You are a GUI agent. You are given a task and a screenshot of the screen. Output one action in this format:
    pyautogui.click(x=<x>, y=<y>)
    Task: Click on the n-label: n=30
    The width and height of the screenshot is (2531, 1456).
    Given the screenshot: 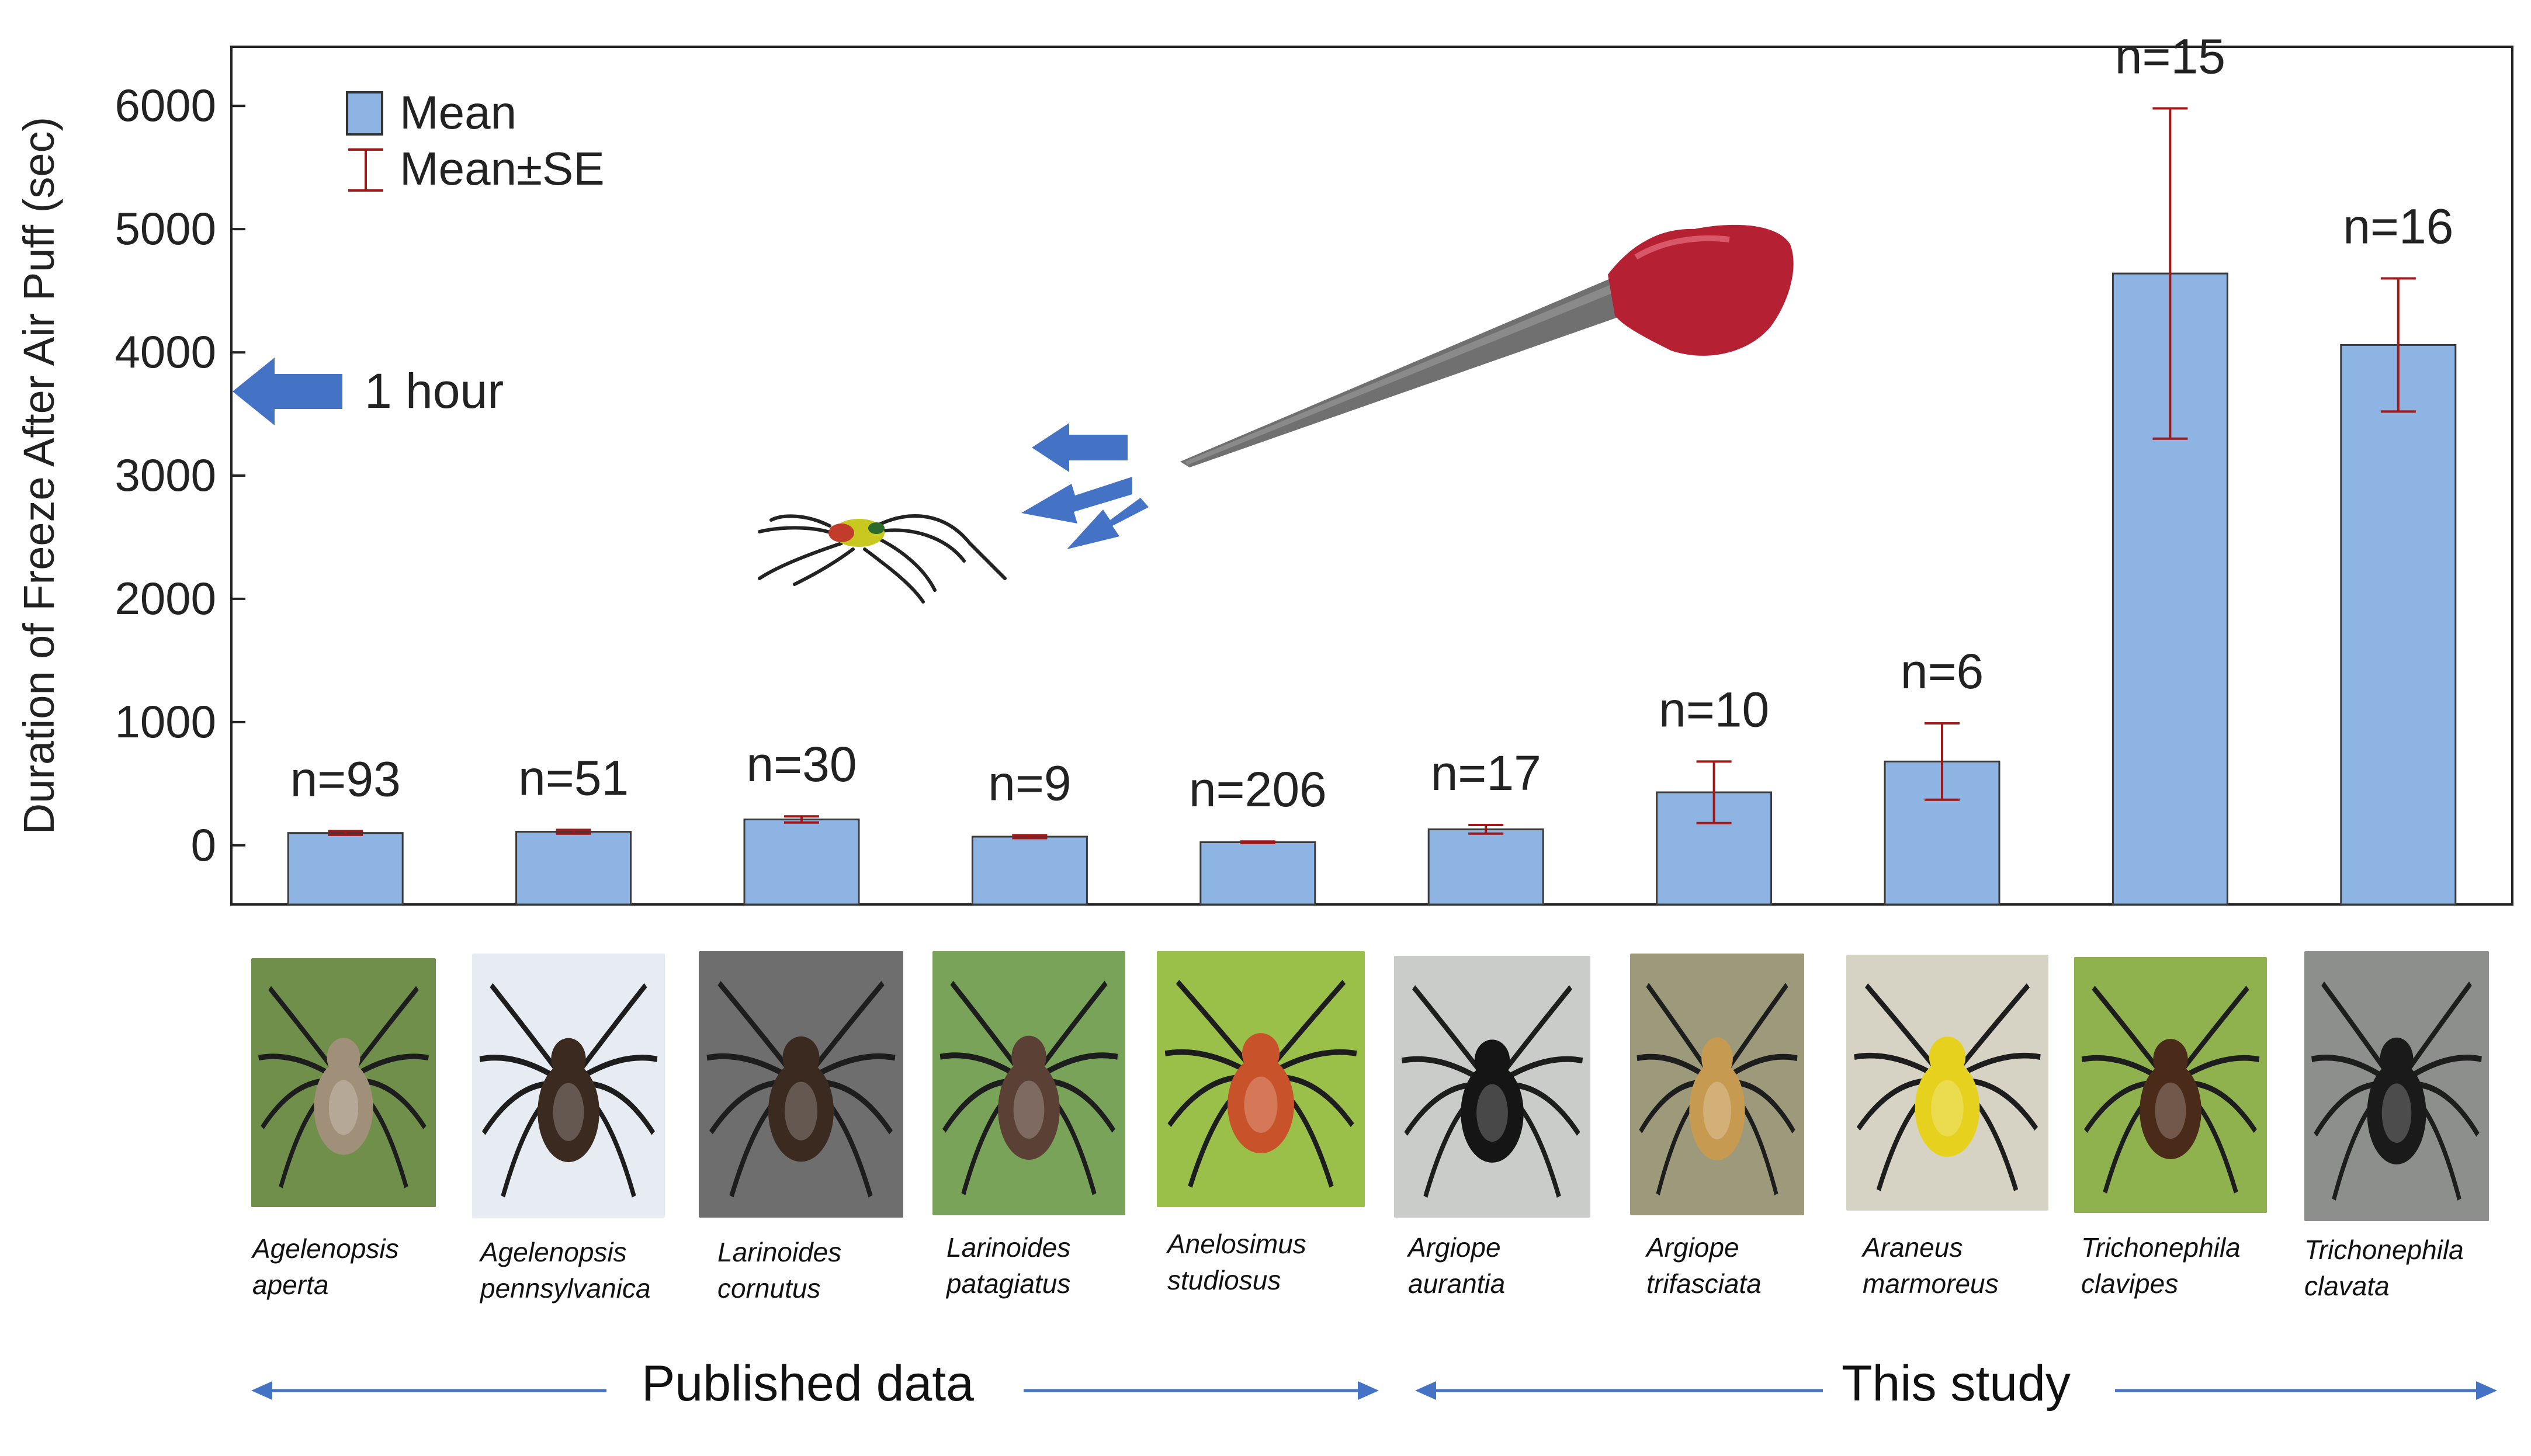 What is the action you would take?
    pyautogui.click(x=801, y=764)
    